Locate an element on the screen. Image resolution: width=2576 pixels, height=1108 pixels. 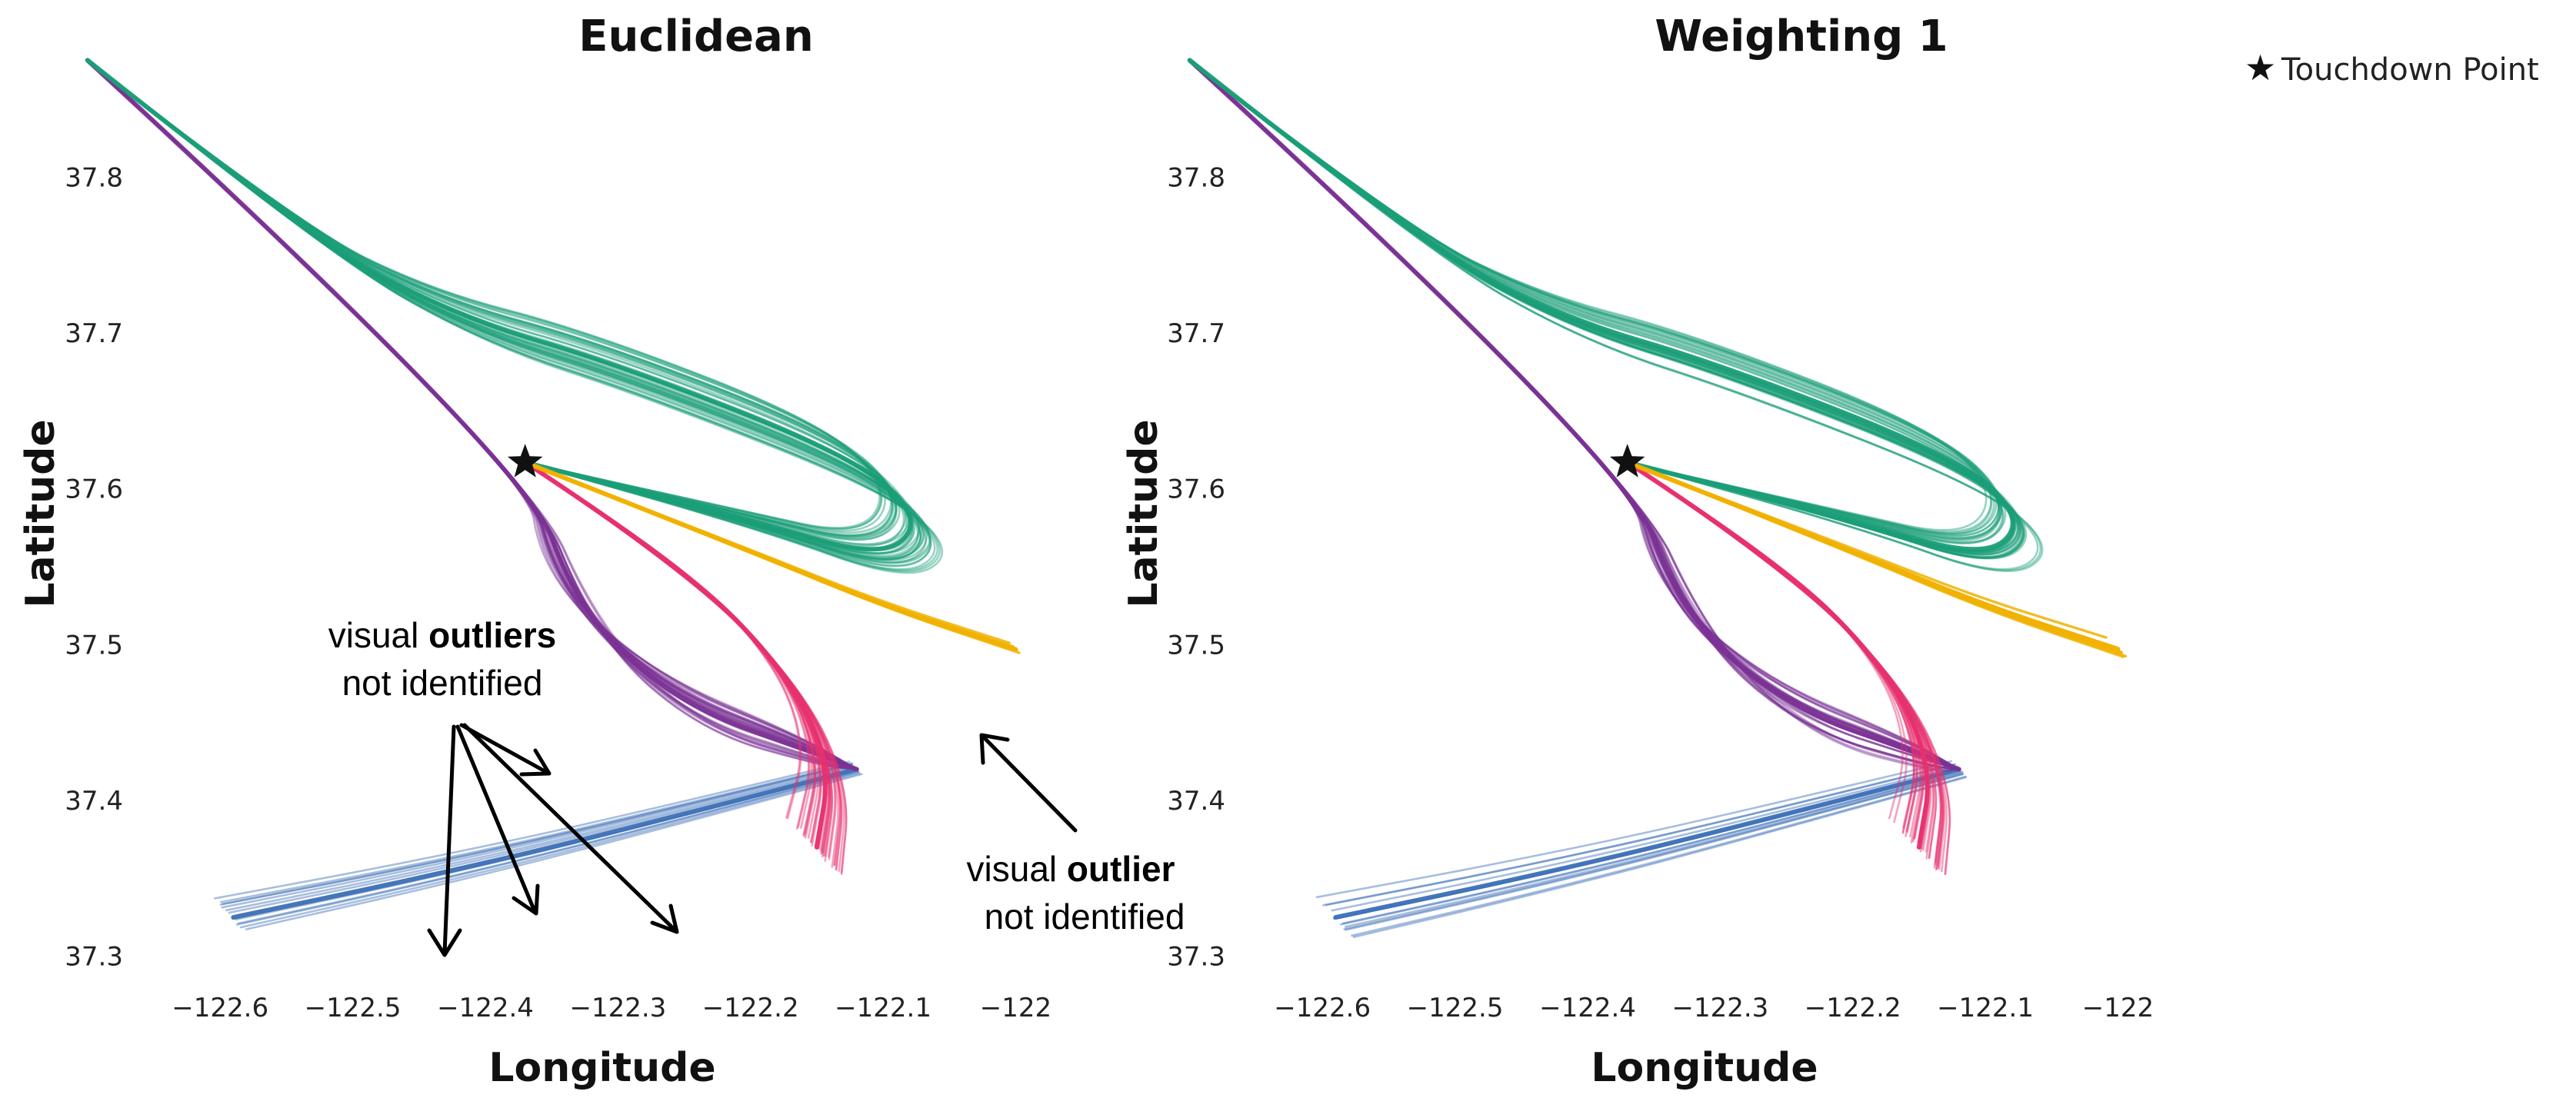
x-tick-label: −122.1 is located at coordinates (1985, 1008).